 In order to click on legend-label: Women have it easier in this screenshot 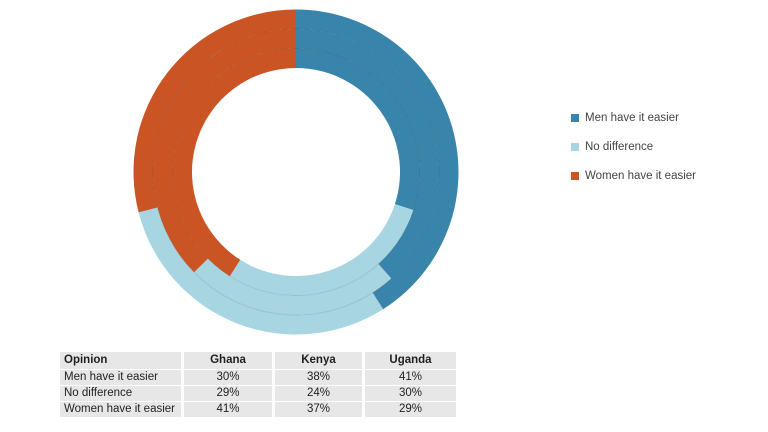, I will do `click(641, 176)`.